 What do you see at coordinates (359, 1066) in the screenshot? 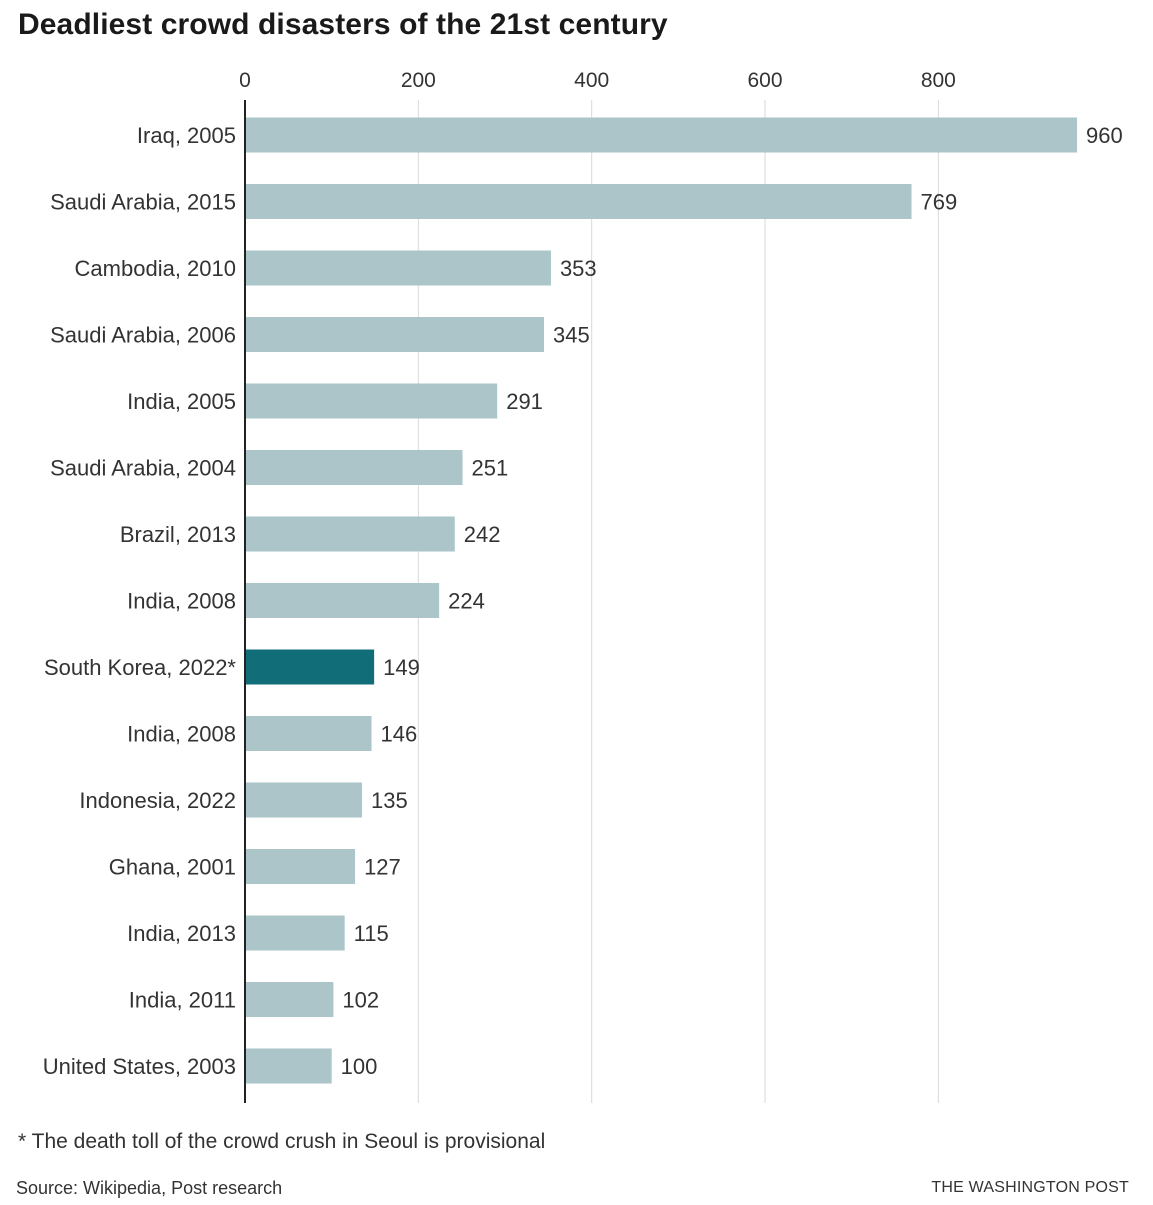
I see `value-label: 100` at bounding box center [359, 1066].